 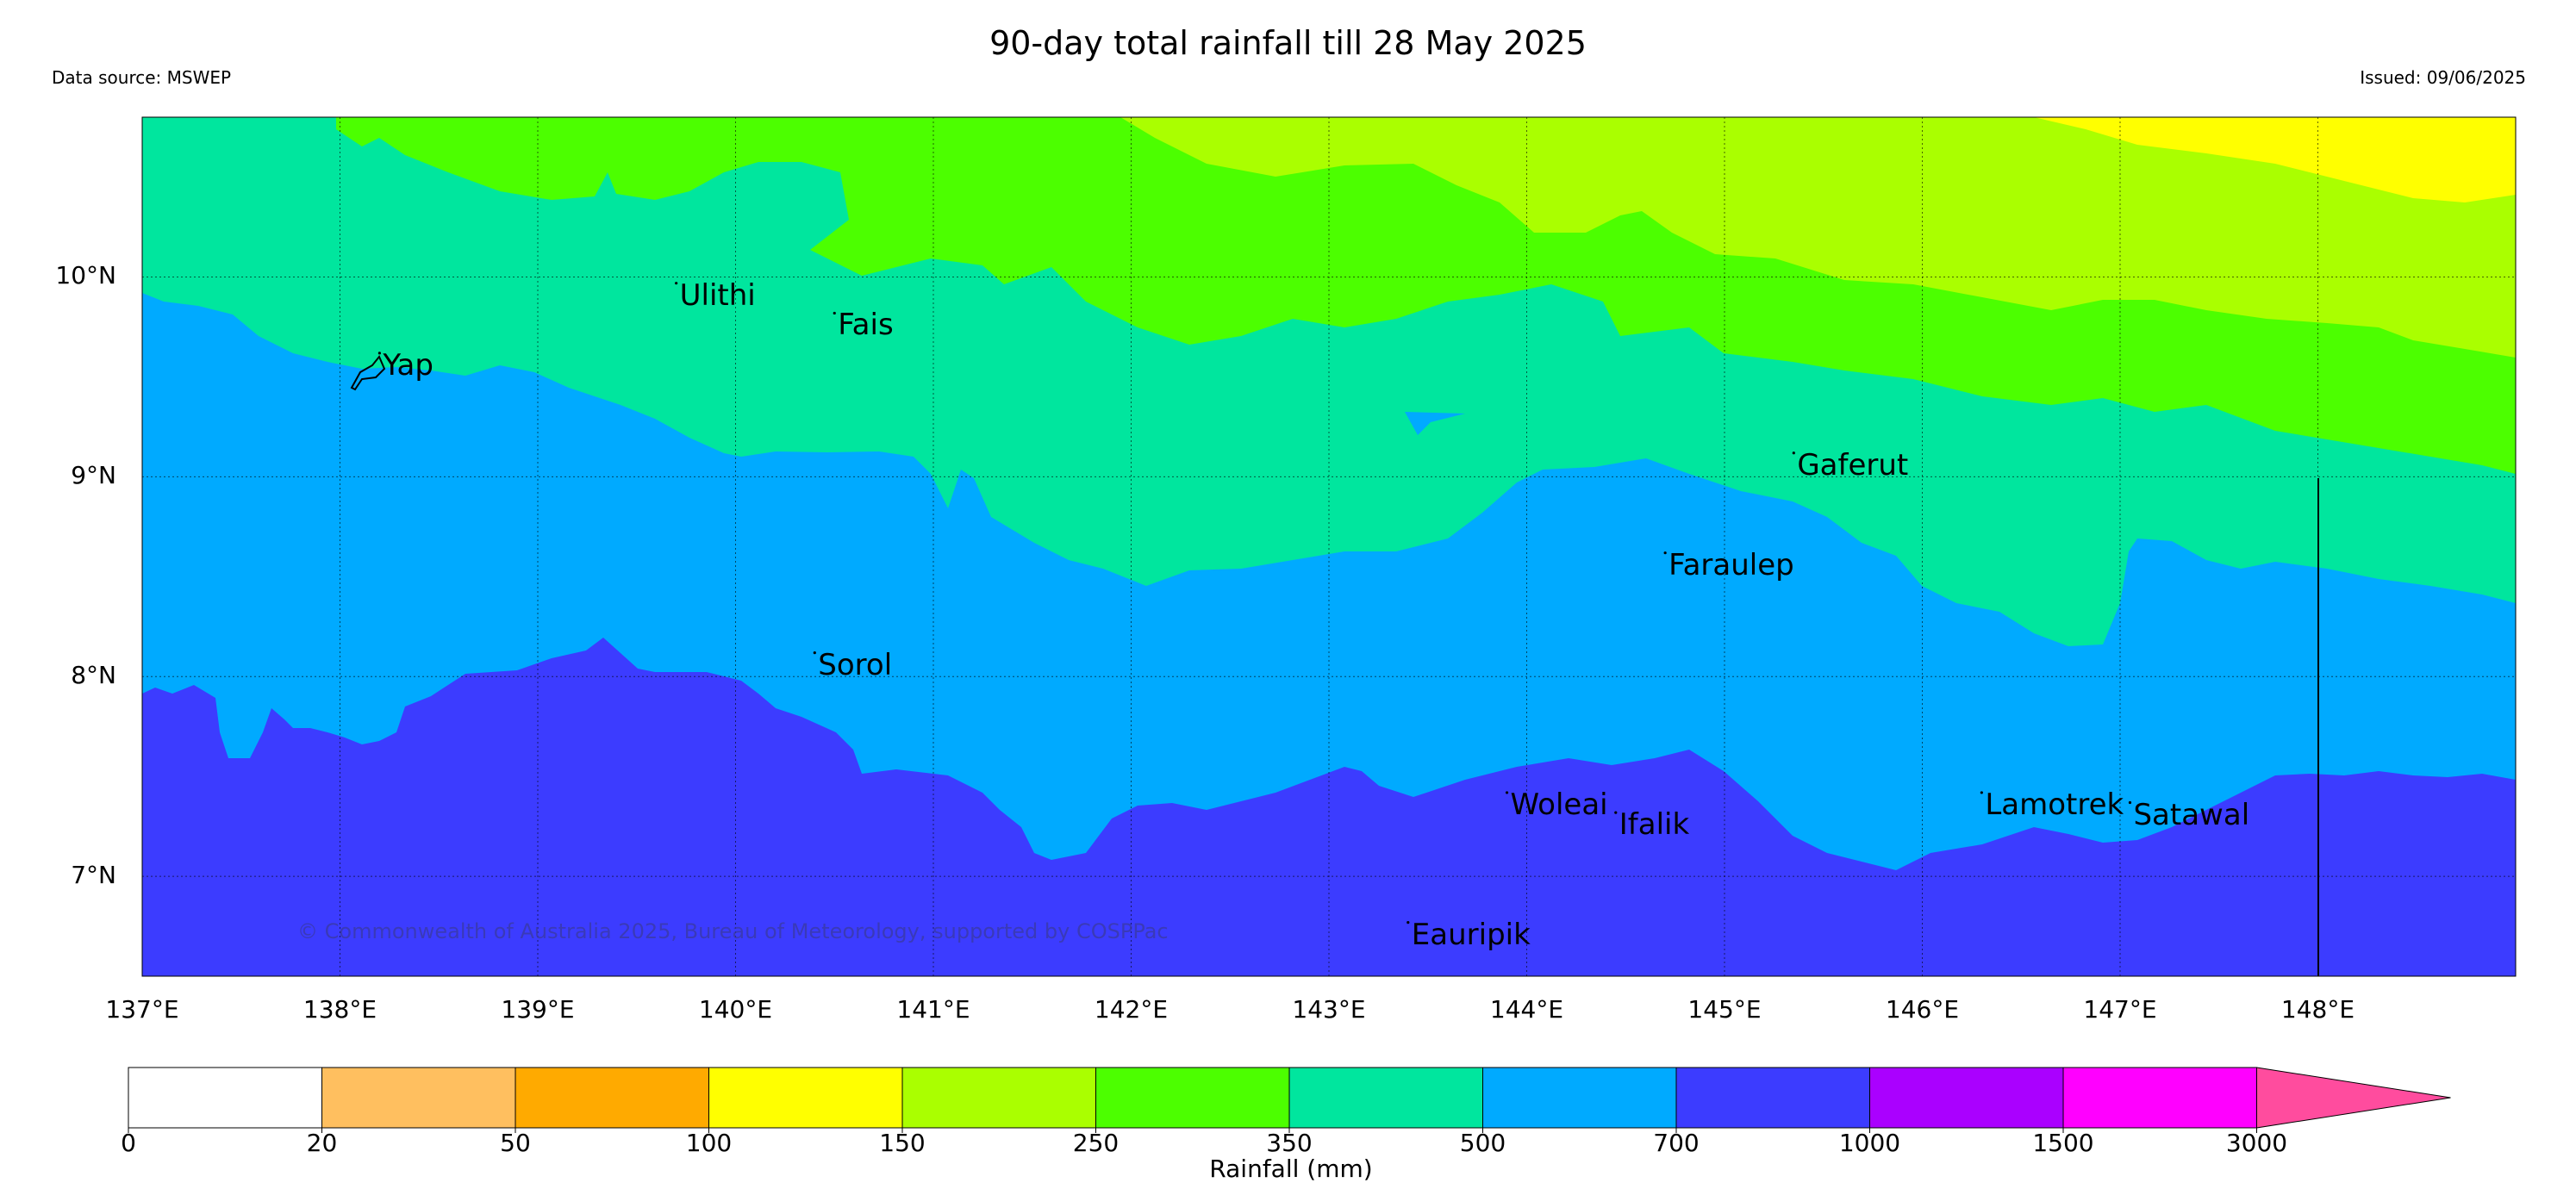 What do you see at coordinates (902, 1143) in the screenshot?
I see `colorbar-tick-label: 150` at bounding box center [902, 1143].